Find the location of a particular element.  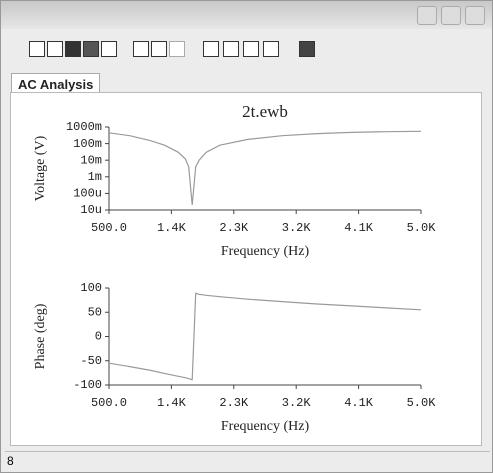

cut-icon is located at coordinates (141, 49).